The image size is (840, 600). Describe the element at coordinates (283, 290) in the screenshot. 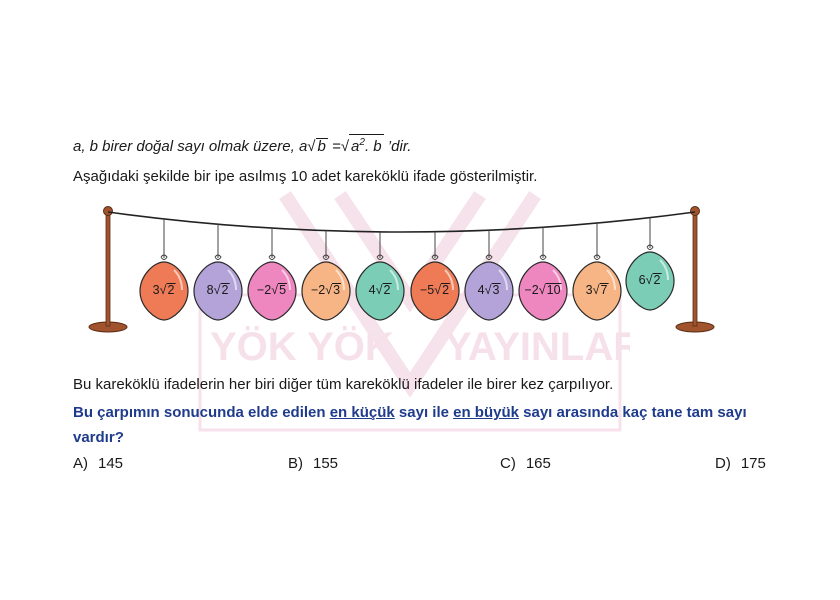

I see `balloon-radicand: 5` at that location.